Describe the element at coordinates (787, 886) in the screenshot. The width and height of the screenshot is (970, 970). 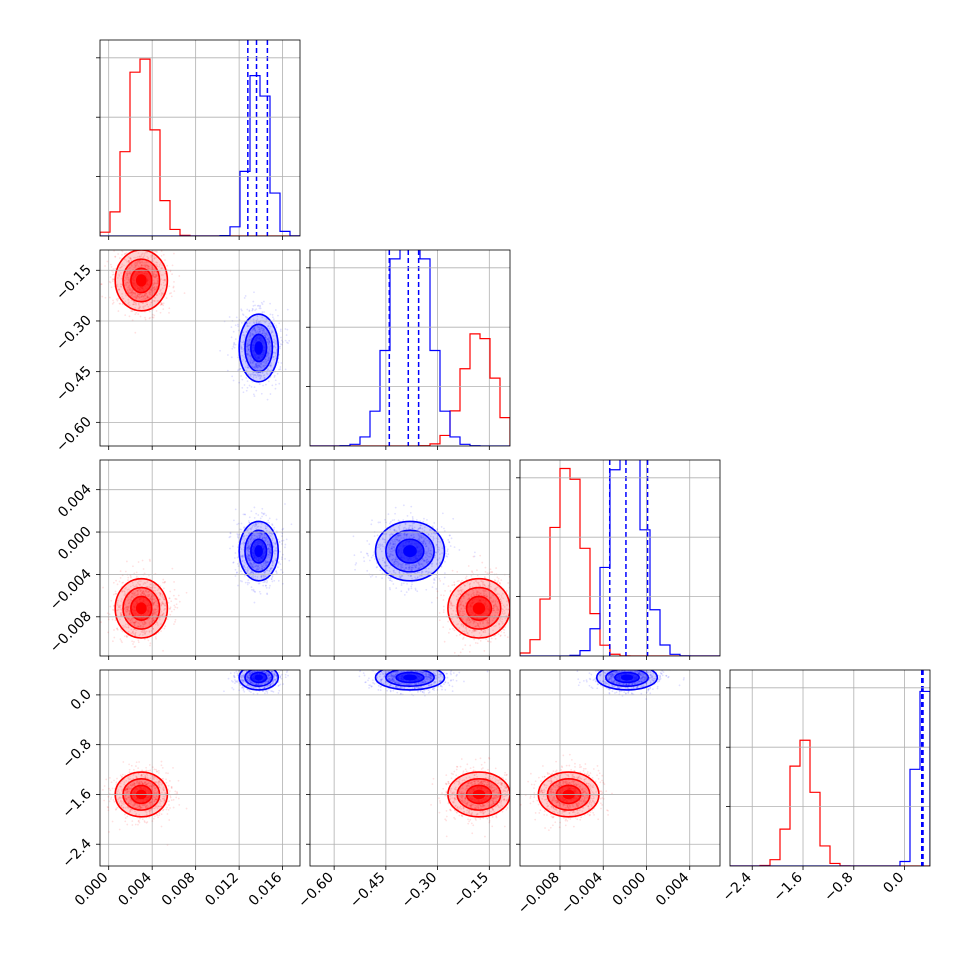
I see `x-tick-label: −1.6` at that location.